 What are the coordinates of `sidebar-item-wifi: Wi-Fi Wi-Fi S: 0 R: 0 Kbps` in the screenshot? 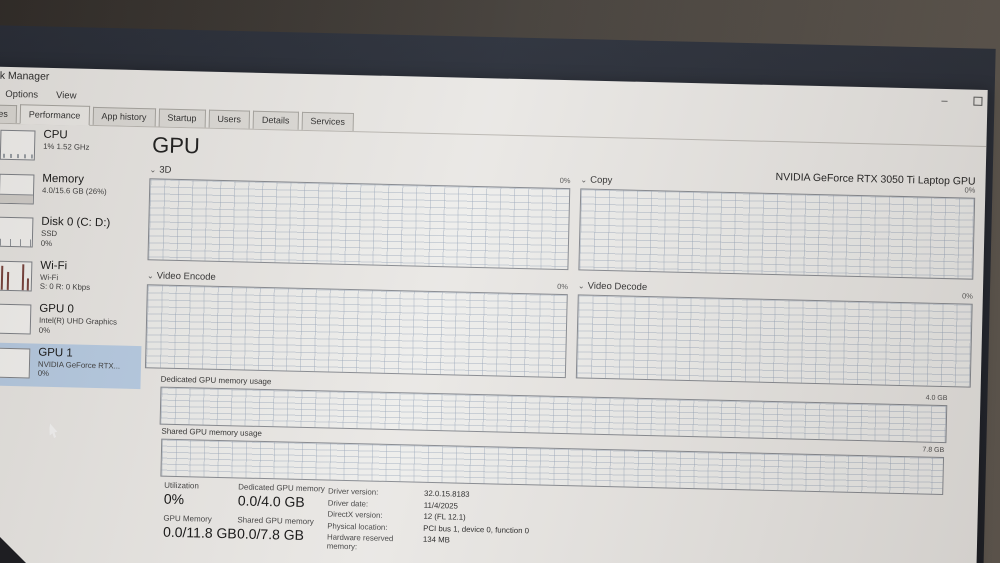 It's located at (72, 278).